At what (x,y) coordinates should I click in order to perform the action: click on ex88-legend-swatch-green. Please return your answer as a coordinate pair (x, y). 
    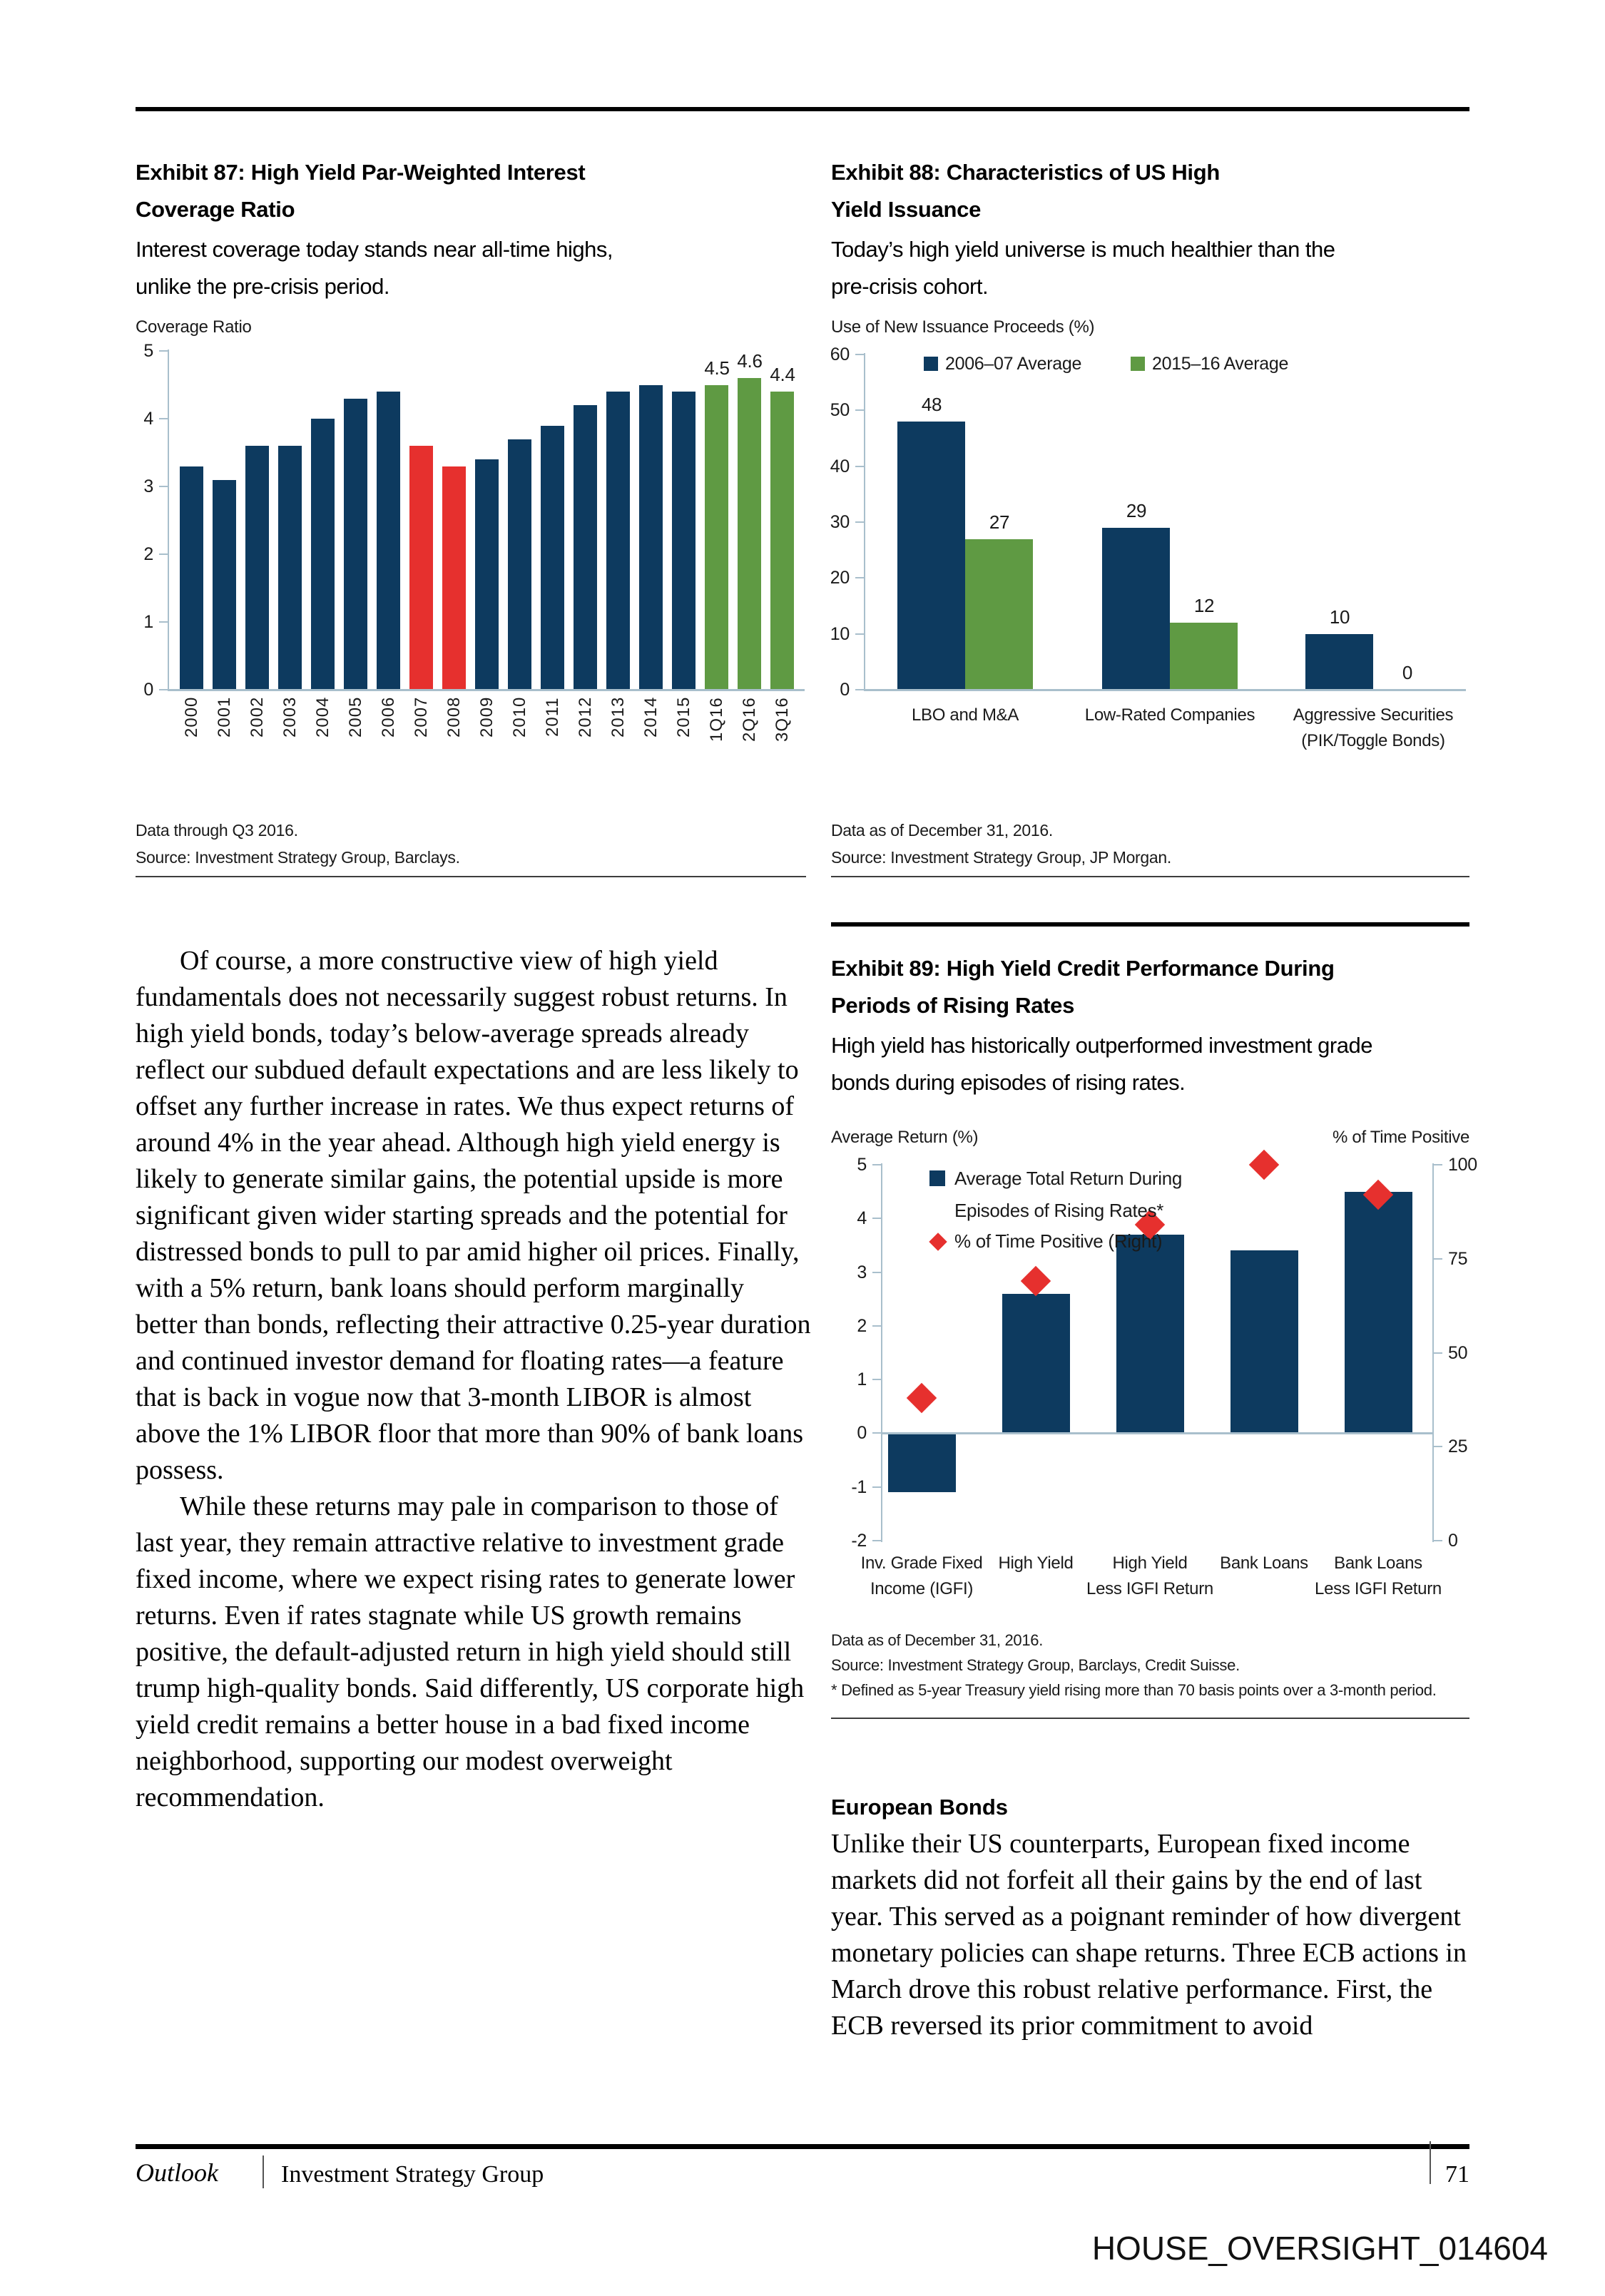
    Looking at the image, I should click on (1138, 364).